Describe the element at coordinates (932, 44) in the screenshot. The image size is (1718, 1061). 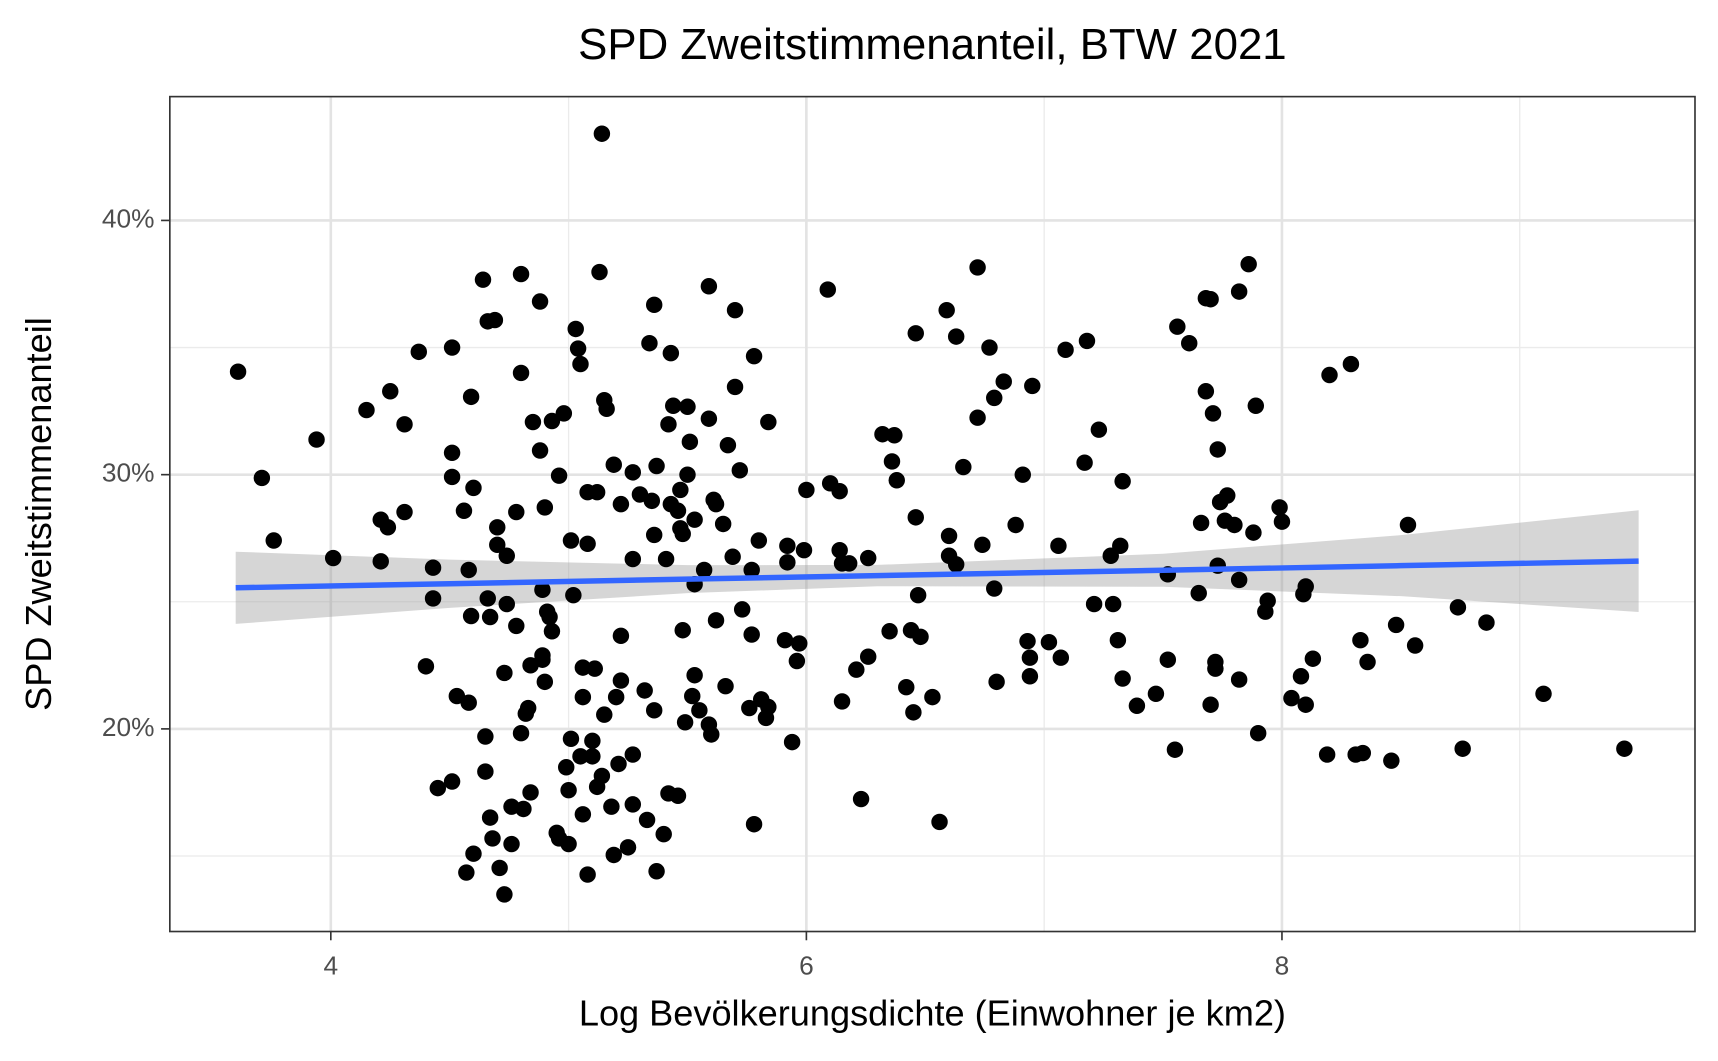
I see `chart-title: SPD Zweitstimmenanteil, BTW 2021` at that location.